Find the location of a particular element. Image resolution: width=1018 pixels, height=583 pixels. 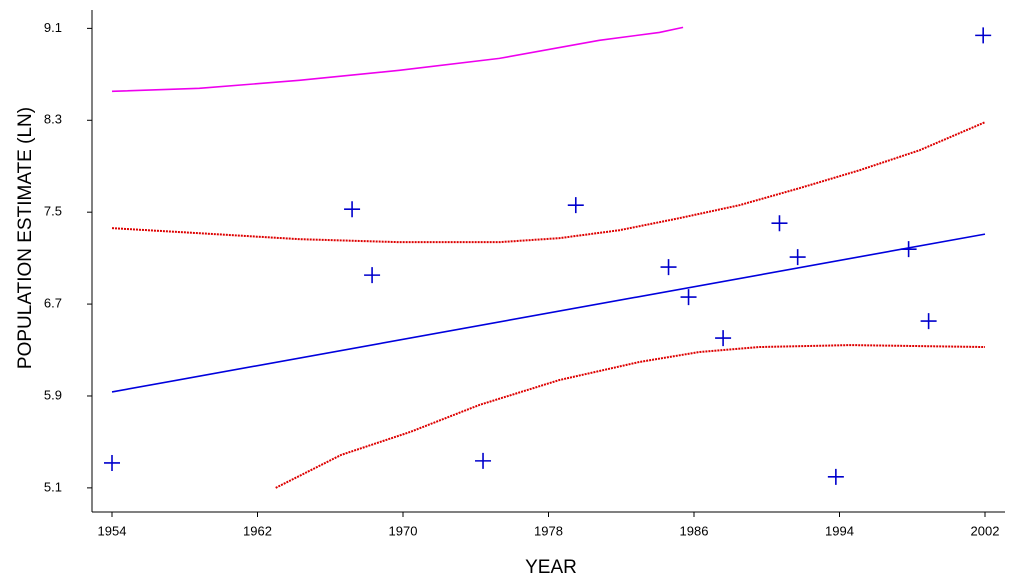

y-tick-label: 6.7 is located at coordinates (53, 303).